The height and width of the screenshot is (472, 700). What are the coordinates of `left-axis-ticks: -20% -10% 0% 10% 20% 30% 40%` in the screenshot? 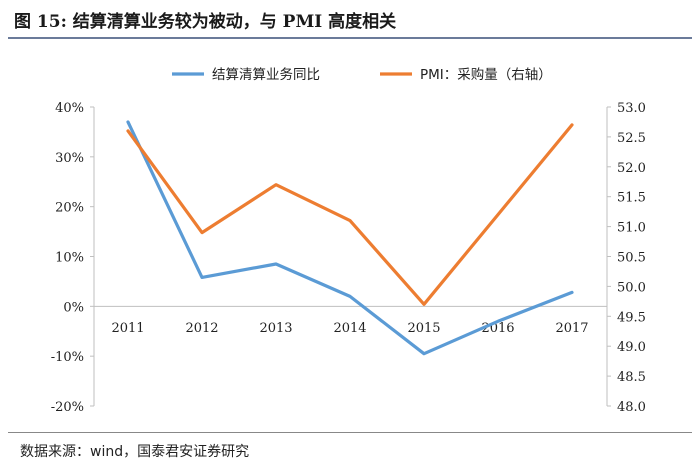 It's located at (72, 258).